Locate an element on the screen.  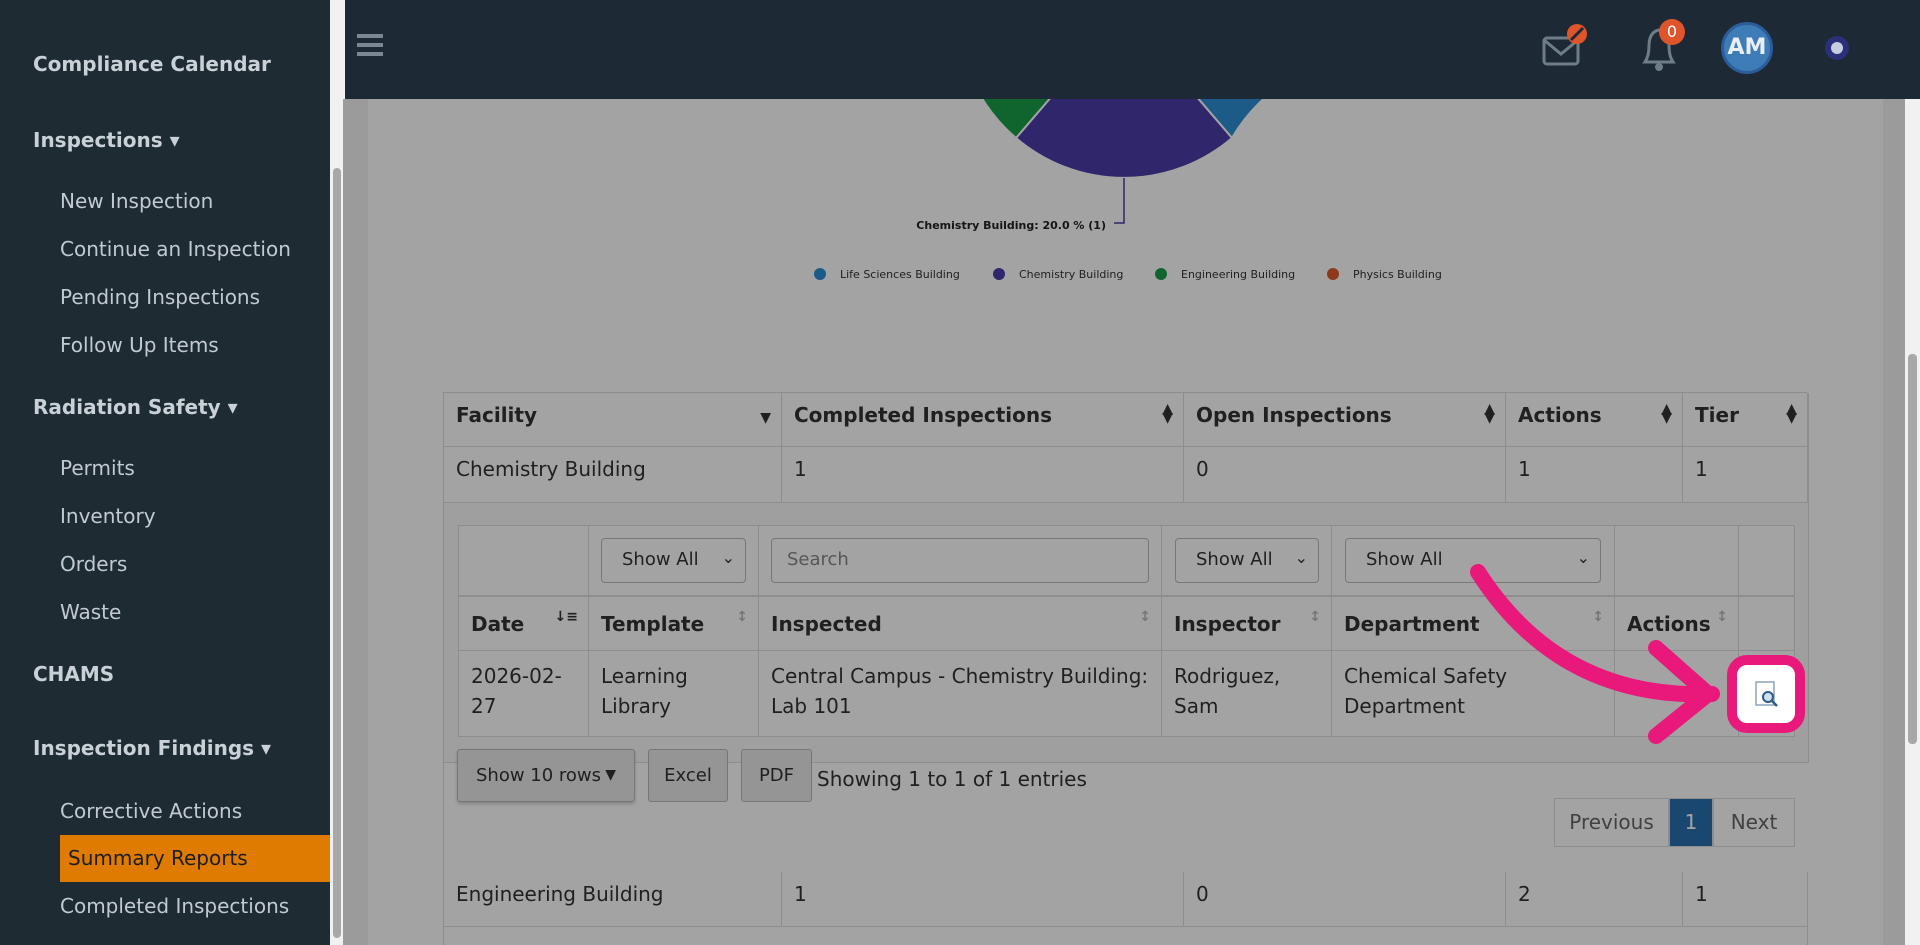
table-row is located at coordinates (1126, 936).